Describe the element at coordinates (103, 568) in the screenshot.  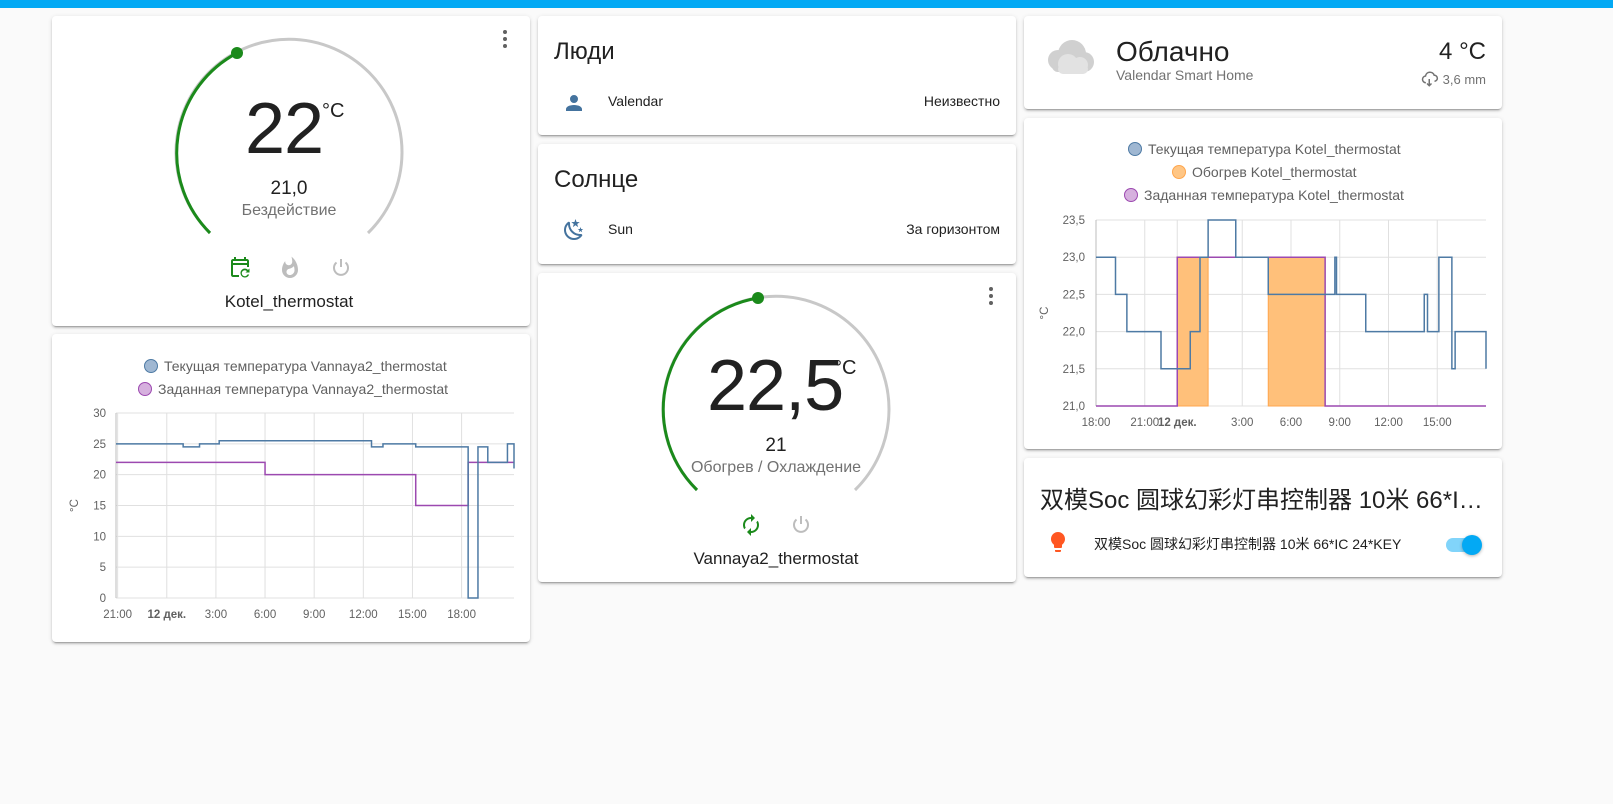
I see `y-tick-label: 5` at that location.